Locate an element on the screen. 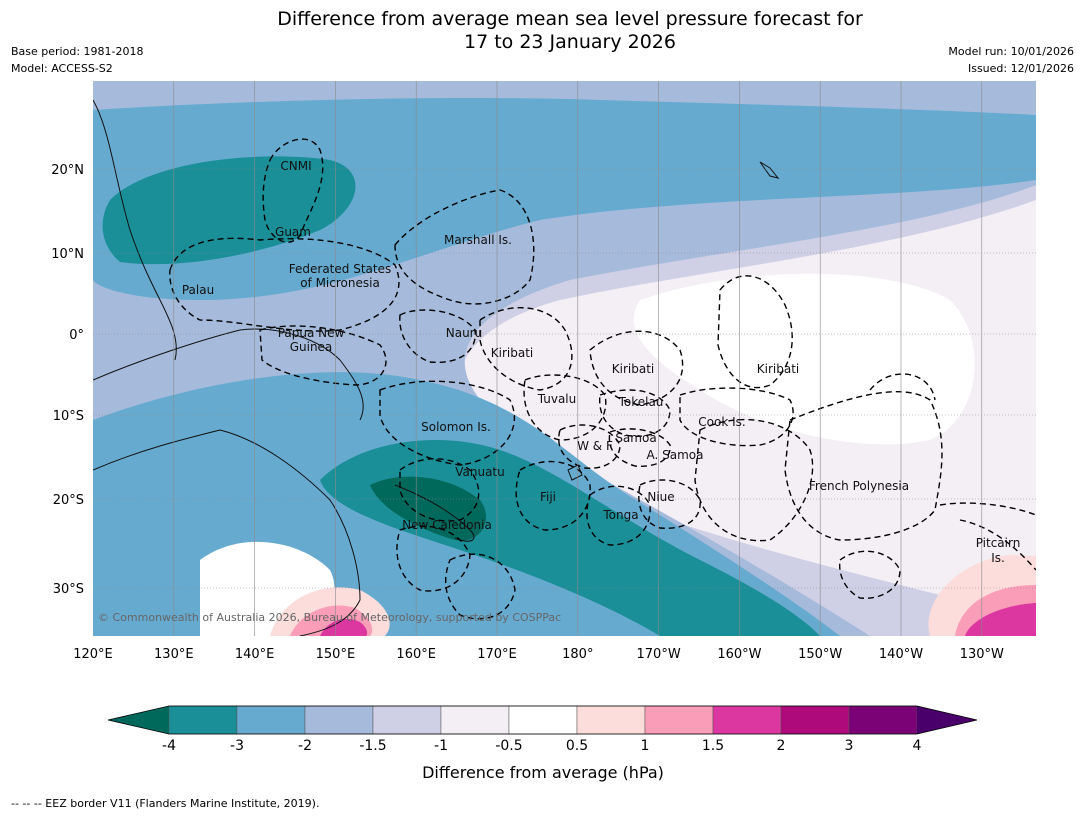  eez-pitcairn-south is located at coordinates (997, 545).